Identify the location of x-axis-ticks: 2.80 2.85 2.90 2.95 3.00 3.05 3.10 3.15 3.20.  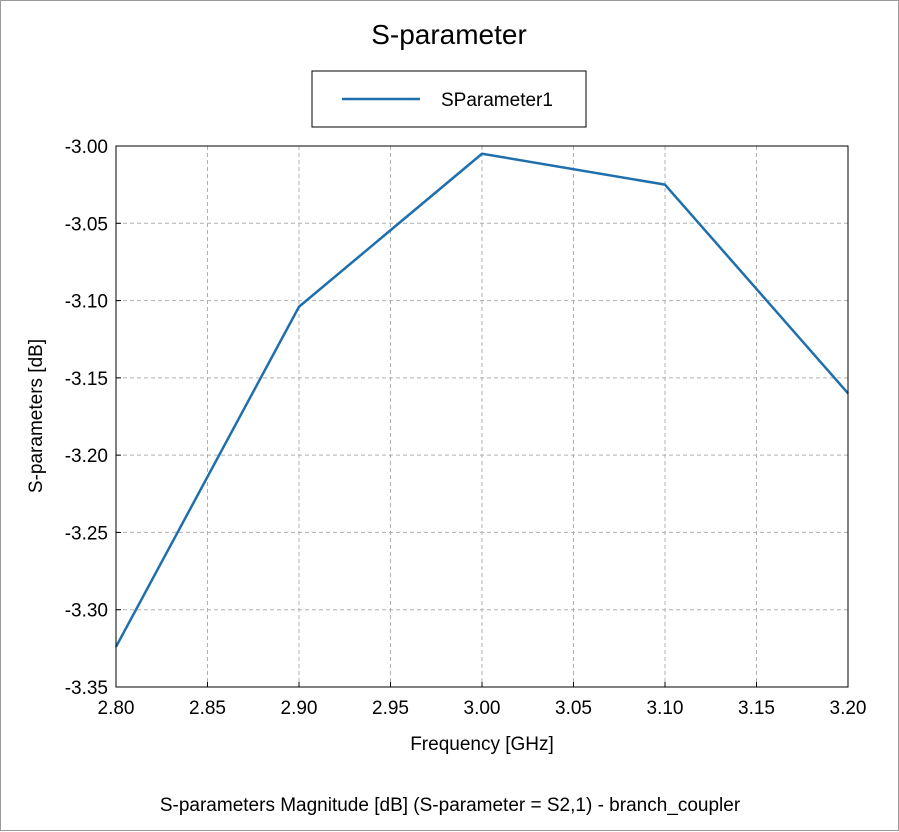
(482, 700).